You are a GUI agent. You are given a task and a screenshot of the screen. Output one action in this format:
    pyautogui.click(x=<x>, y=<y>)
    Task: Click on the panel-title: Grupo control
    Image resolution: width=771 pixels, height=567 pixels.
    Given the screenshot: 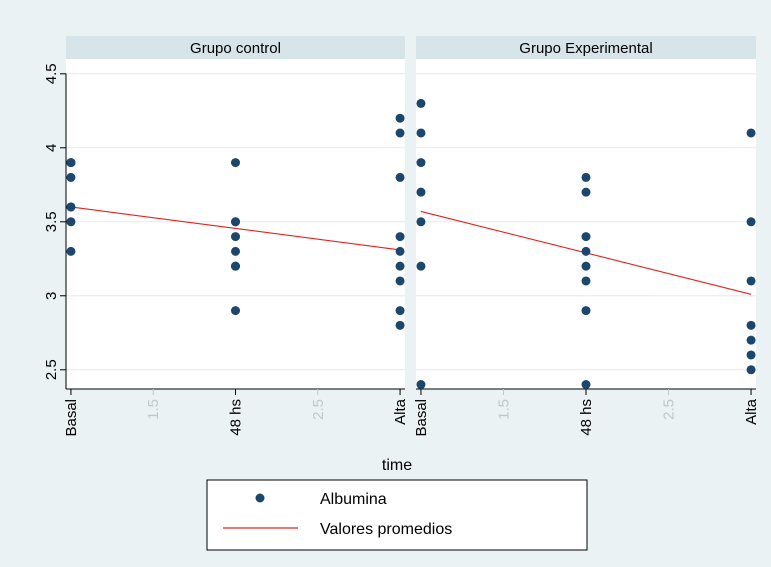 What is the action you would take?
    pyautogui.click(x=235, y=48)
    